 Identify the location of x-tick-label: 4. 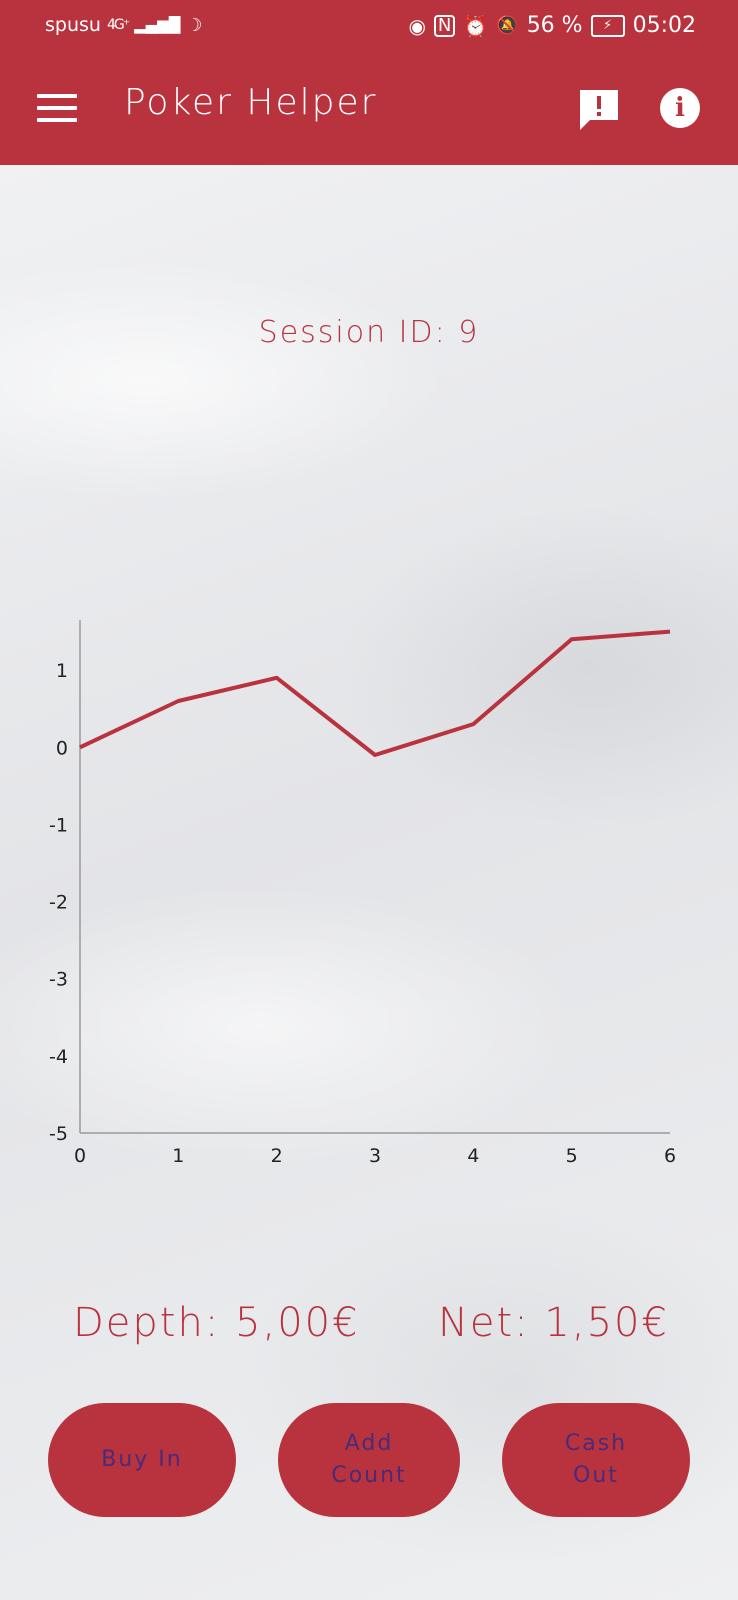
(473, 1156).